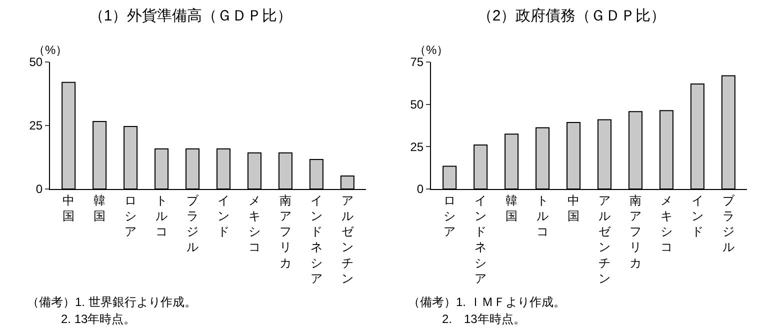 The image size is (763, 329). What do you see at coordinates (417, 62) in the screenshot?
I see `y-tick-label: 75` at bounding box center [417, 62].